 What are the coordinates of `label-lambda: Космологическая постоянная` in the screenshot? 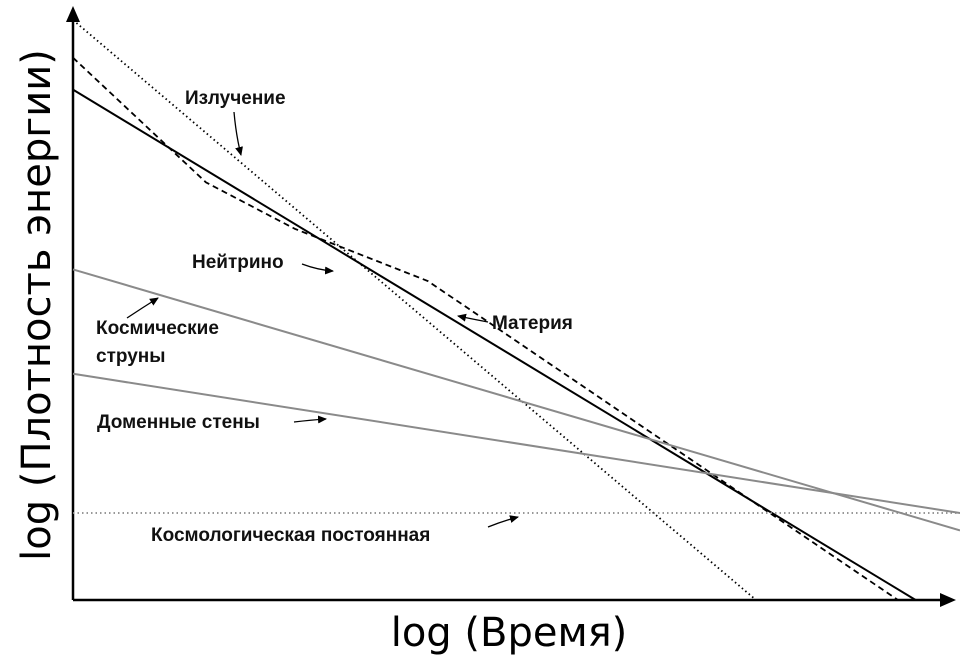 It's located at (290, 535).